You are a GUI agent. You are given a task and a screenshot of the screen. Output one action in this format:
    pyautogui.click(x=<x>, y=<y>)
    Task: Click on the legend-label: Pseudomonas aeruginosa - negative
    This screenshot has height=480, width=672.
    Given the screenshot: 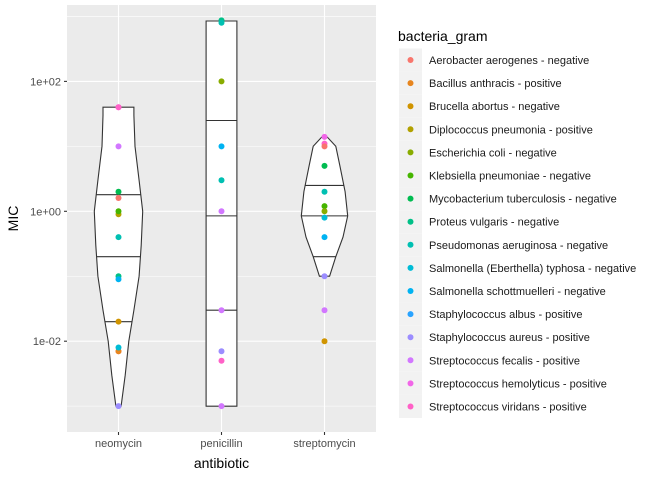 What is the action you would take?
    pyautogui.click(x=518, y=246)
    